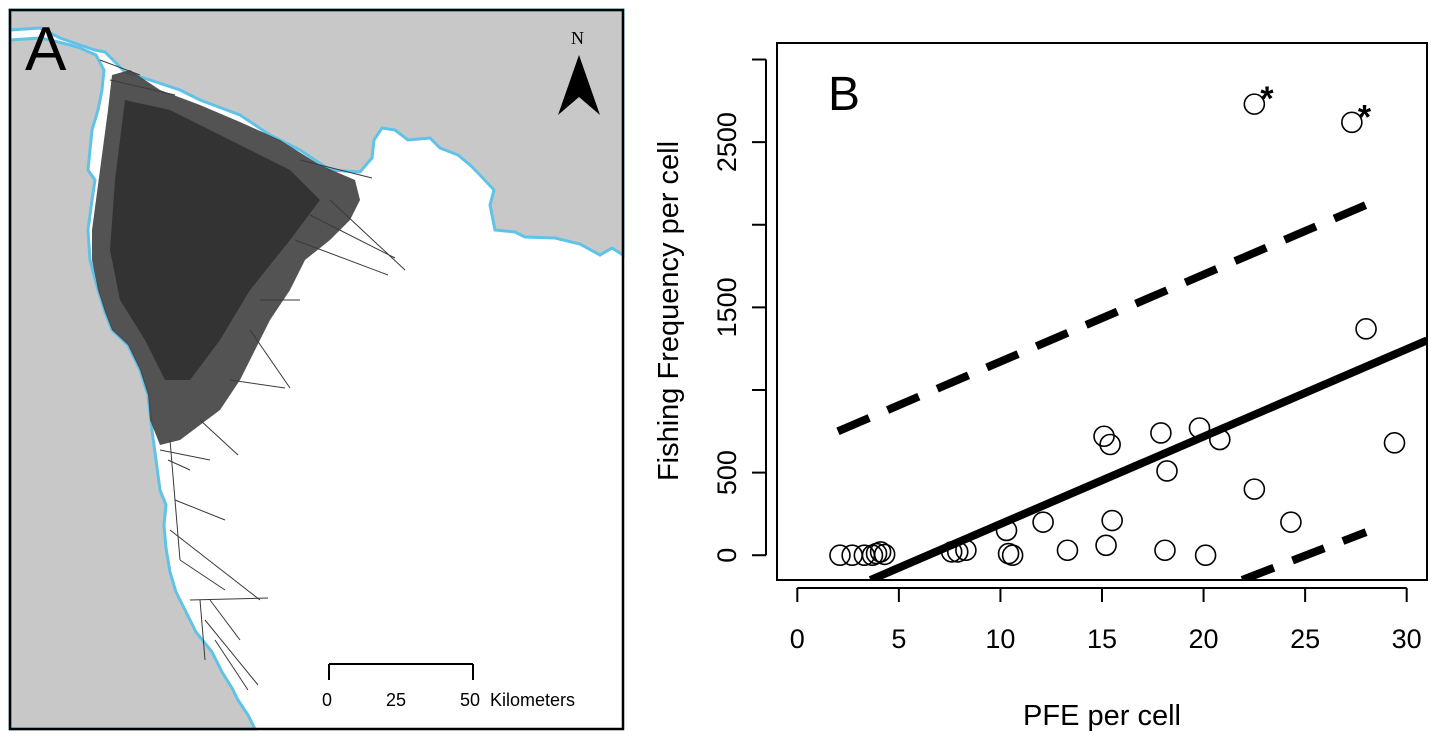 The width and height of the screenshot is (1431, 737). Describe the element at coordinates (727, 142) in the screenshot. I see `y-tick-label: 2500` at that location.